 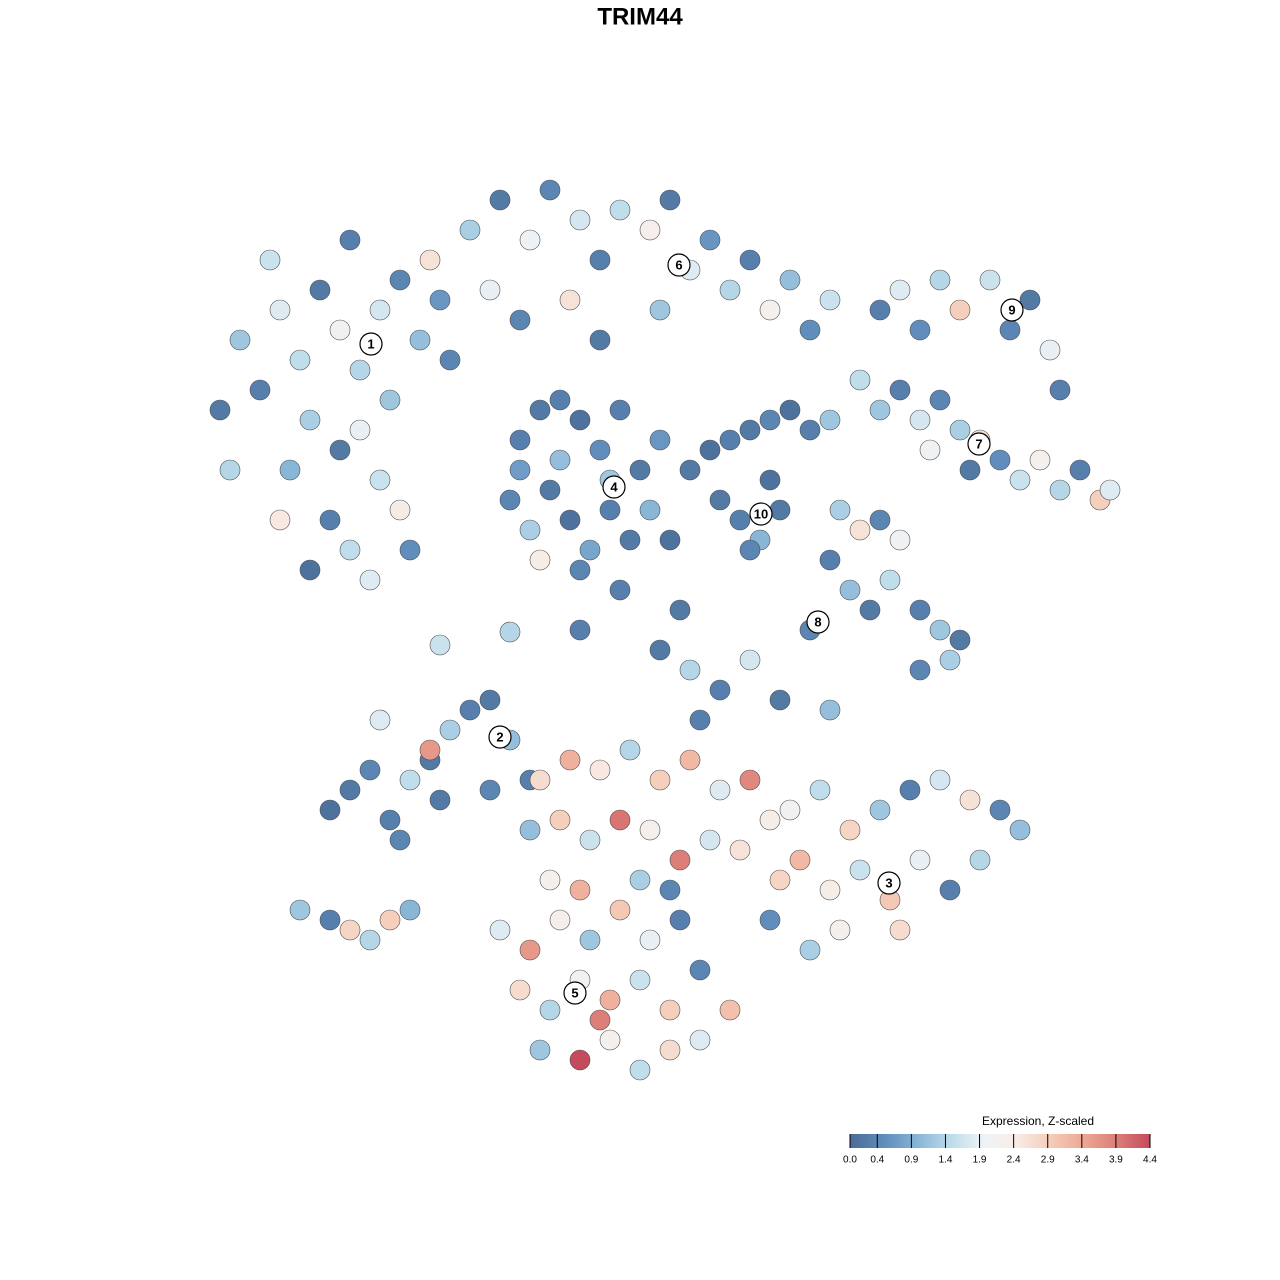 What do you see at coordinates (978, 443) in the screenshot?
I see `cluster-label: 7` at bounding box center [978, 443].